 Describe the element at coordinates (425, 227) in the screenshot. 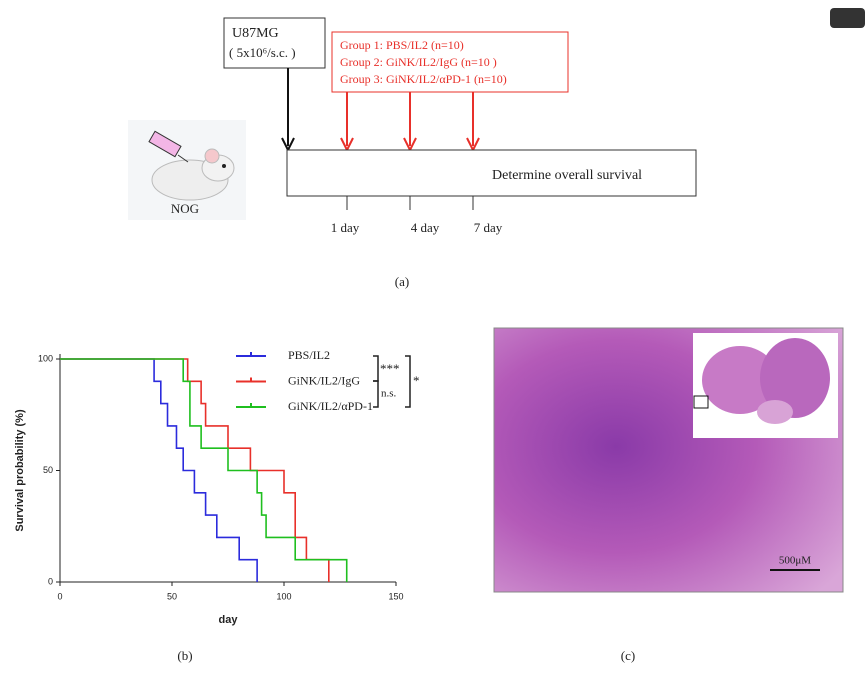

I see `day-label: 4 day` at that location.